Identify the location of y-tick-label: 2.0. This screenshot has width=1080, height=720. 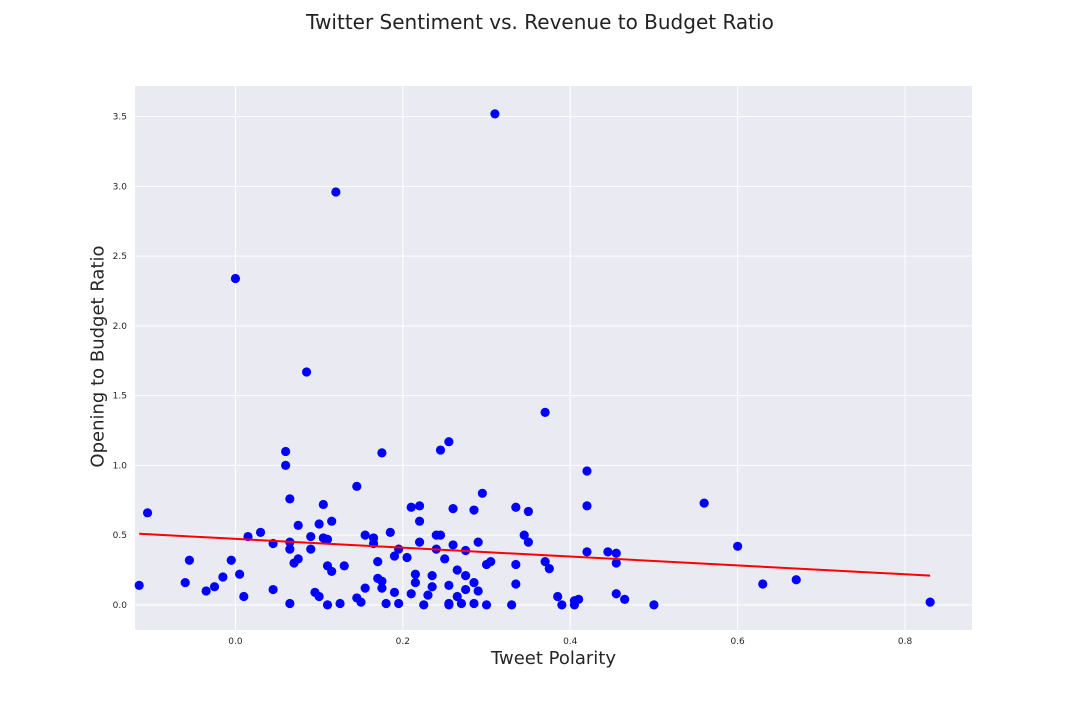
(120, 327).